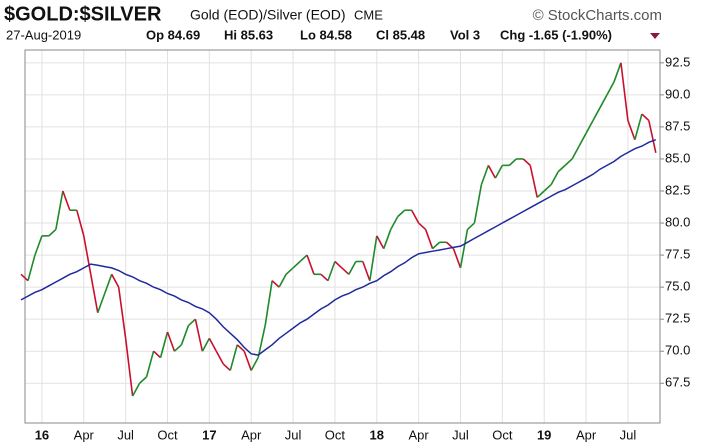 The height and width of the screenshot is (448, 726). Describe the element at coordinates (42, 434) in the screenshot. I see `x-tick-label: 16` at that location.